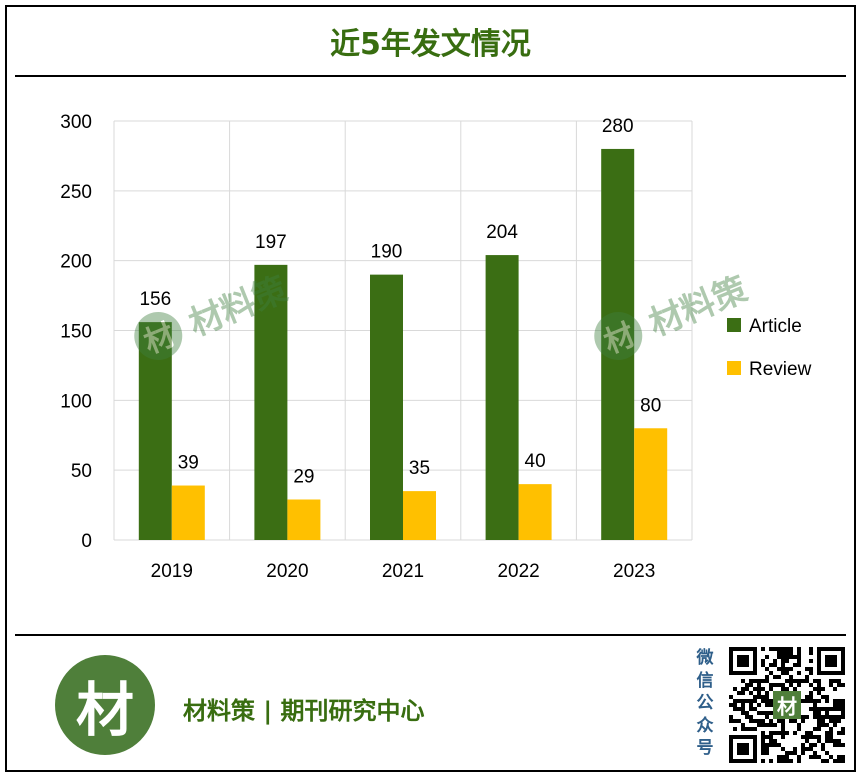 The height and width of the screenshot is (782, 865). I want to click on x-tick-label: 2019, so click(172, 571).